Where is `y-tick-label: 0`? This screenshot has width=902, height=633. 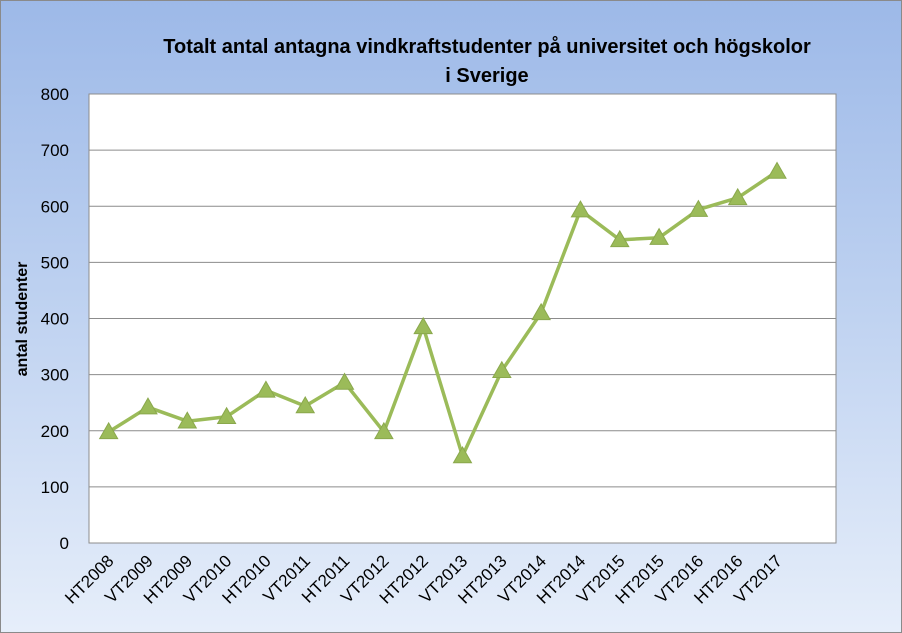 y-tick-label: 0 is located at coordinates (64, 543).